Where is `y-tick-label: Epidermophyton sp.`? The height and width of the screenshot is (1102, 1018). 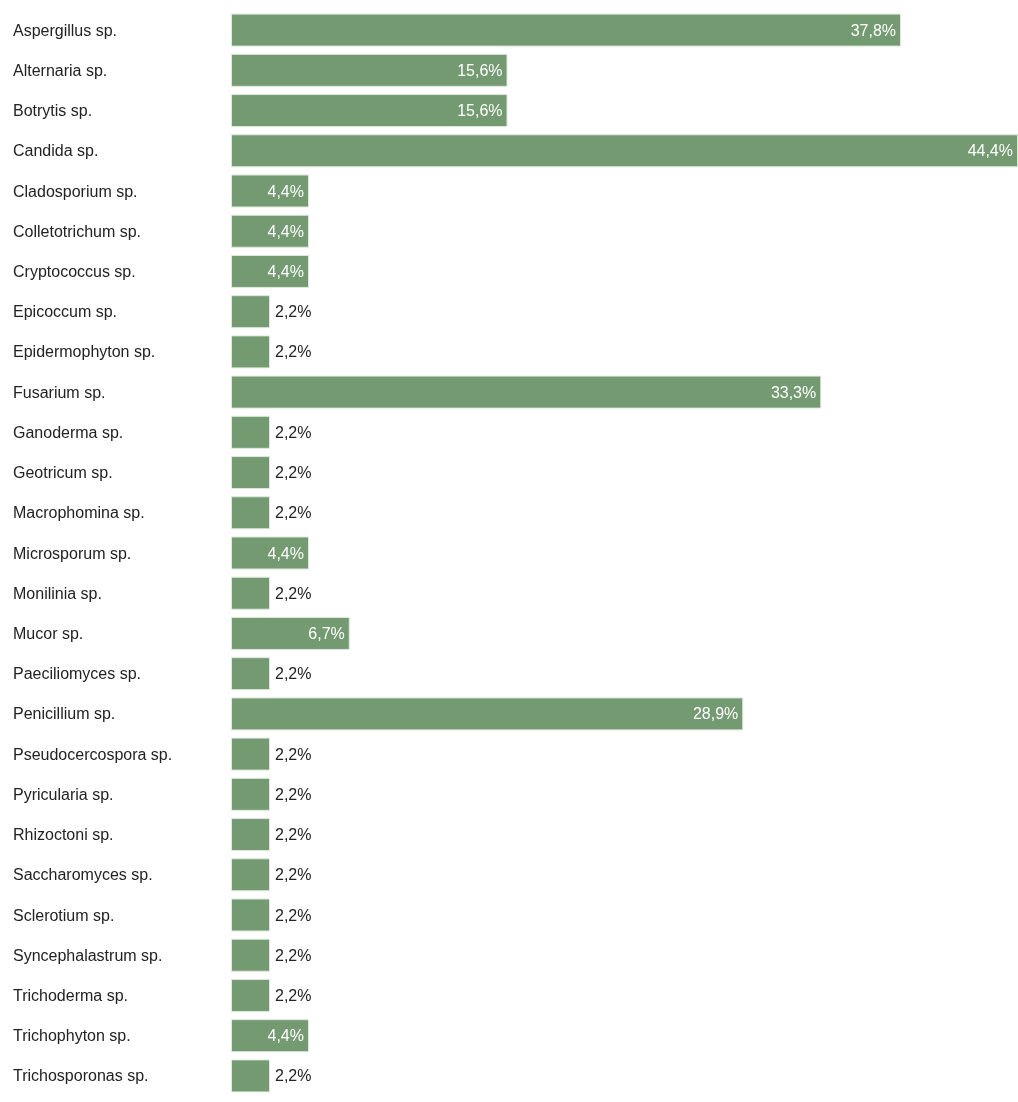
y-tick-label: Epidermophyton sp. is located at coordinates (84, 352).